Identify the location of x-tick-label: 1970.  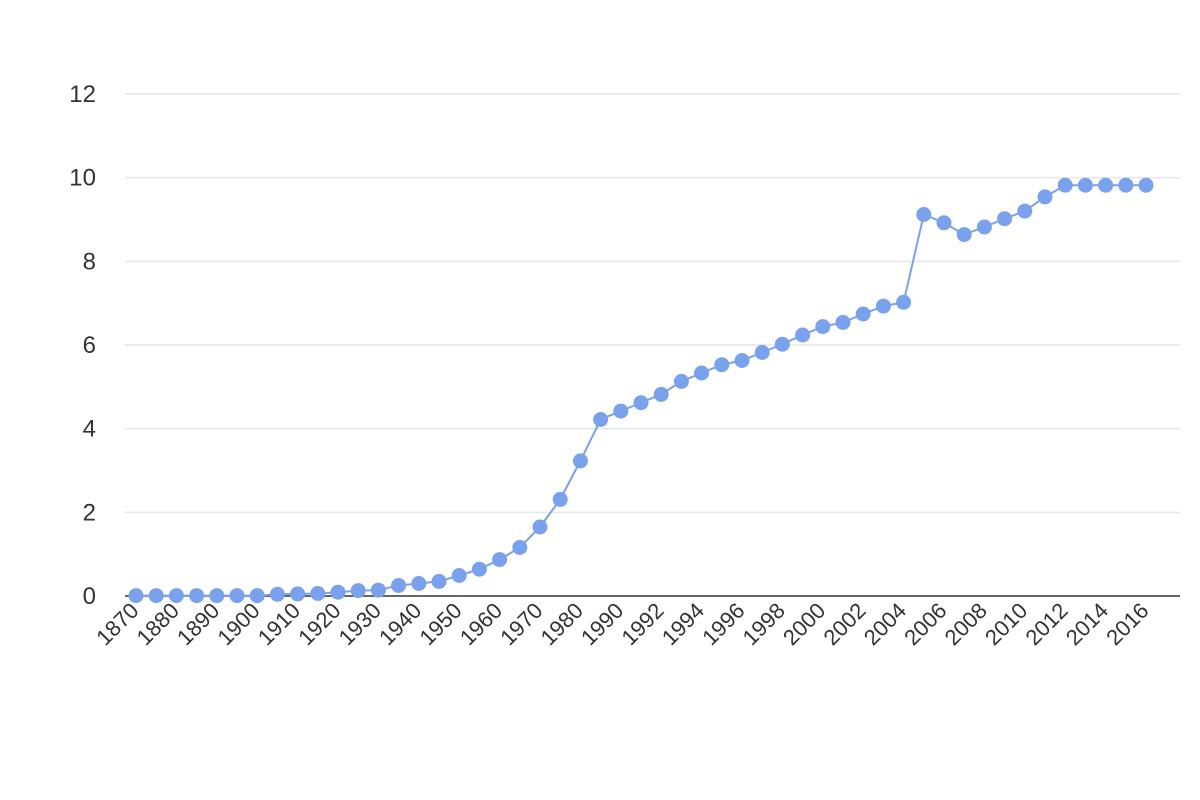
(521, 624).